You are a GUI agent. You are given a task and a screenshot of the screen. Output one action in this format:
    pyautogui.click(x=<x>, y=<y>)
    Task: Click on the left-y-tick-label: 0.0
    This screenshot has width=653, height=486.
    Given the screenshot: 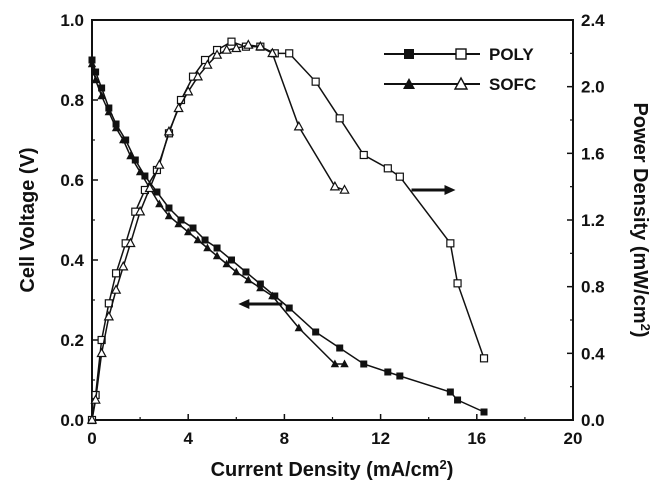 What is the action you would take?
    pyautogui.click(x=72, y=420)
    